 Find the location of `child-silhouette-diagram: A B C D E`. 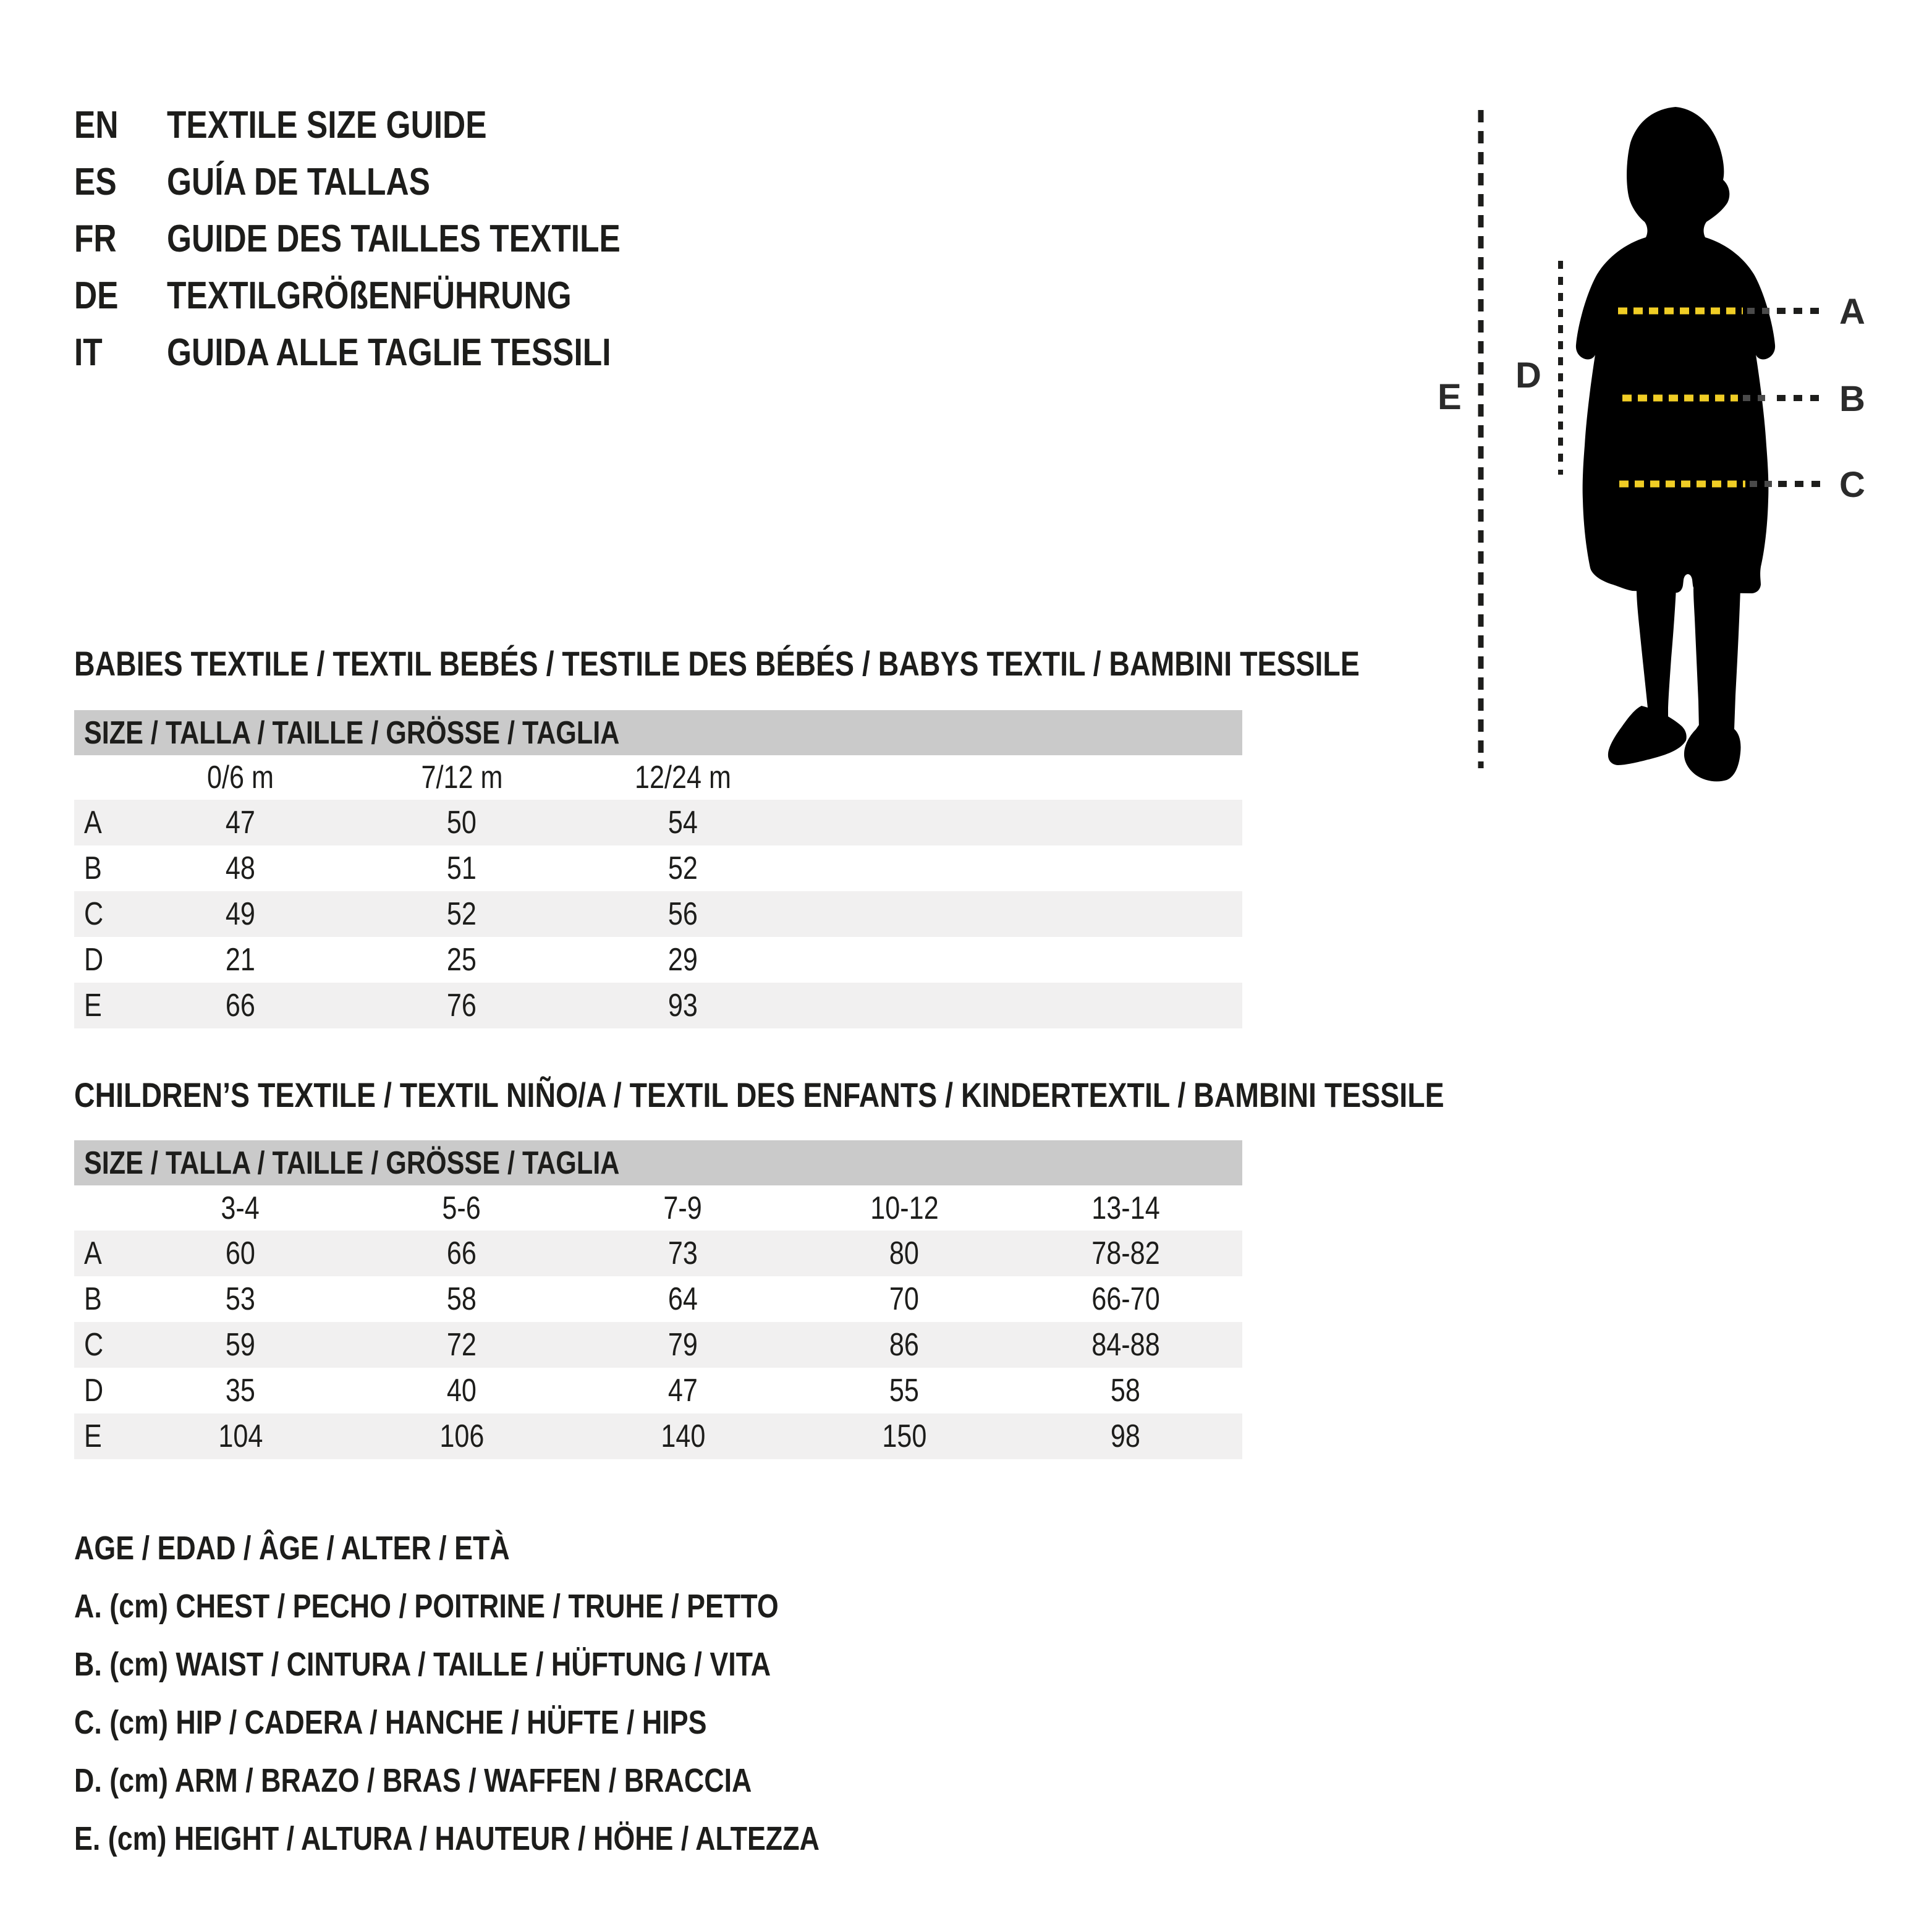

child-silhouette-diagram: A B C D E is located at coordinates (1651, 444).